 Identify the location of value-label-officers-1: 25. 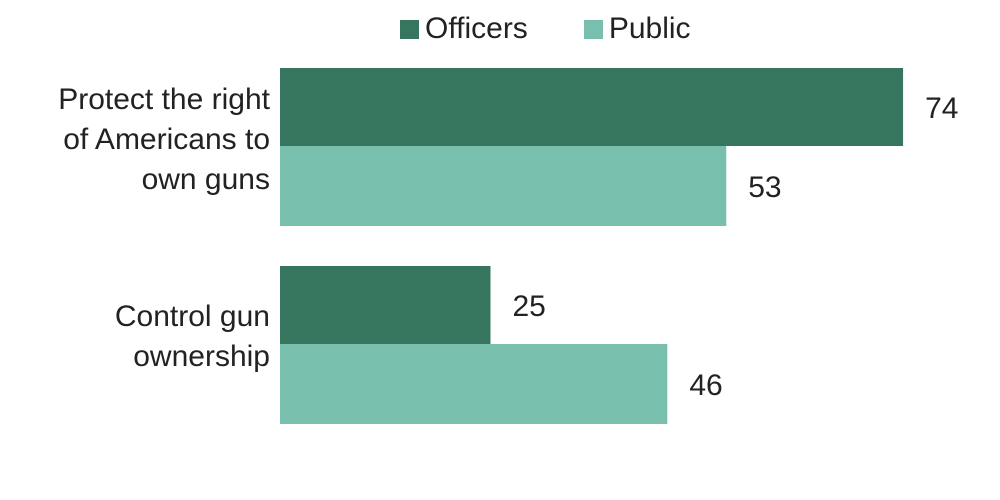
(529, 306).